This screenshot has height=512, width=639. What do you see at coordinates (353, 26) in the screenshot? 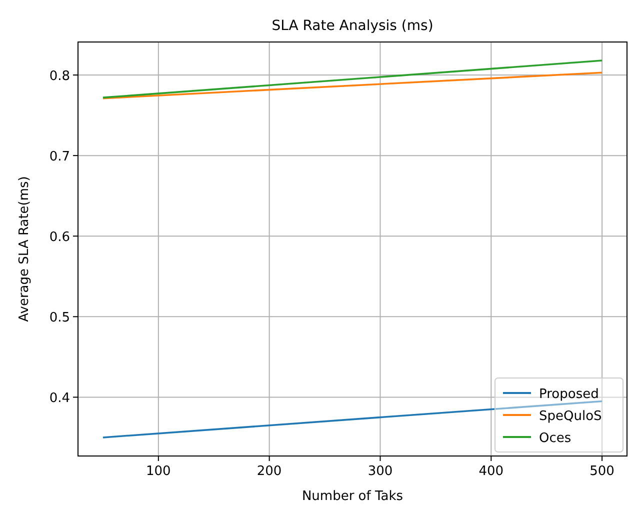
I see `chart-title: SLA Rate Analysis (ms)` at bounding box center [353, 26].